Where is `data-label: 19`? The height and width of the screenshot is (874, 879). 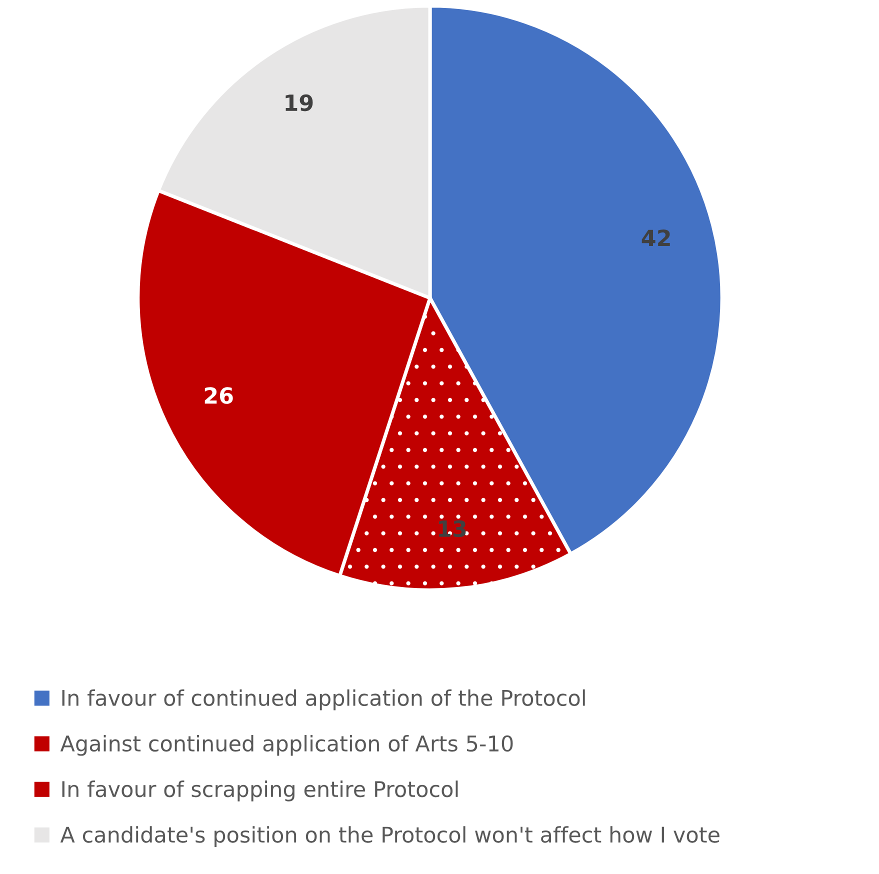 data-label: 19 is located at coordinates (299, 103).